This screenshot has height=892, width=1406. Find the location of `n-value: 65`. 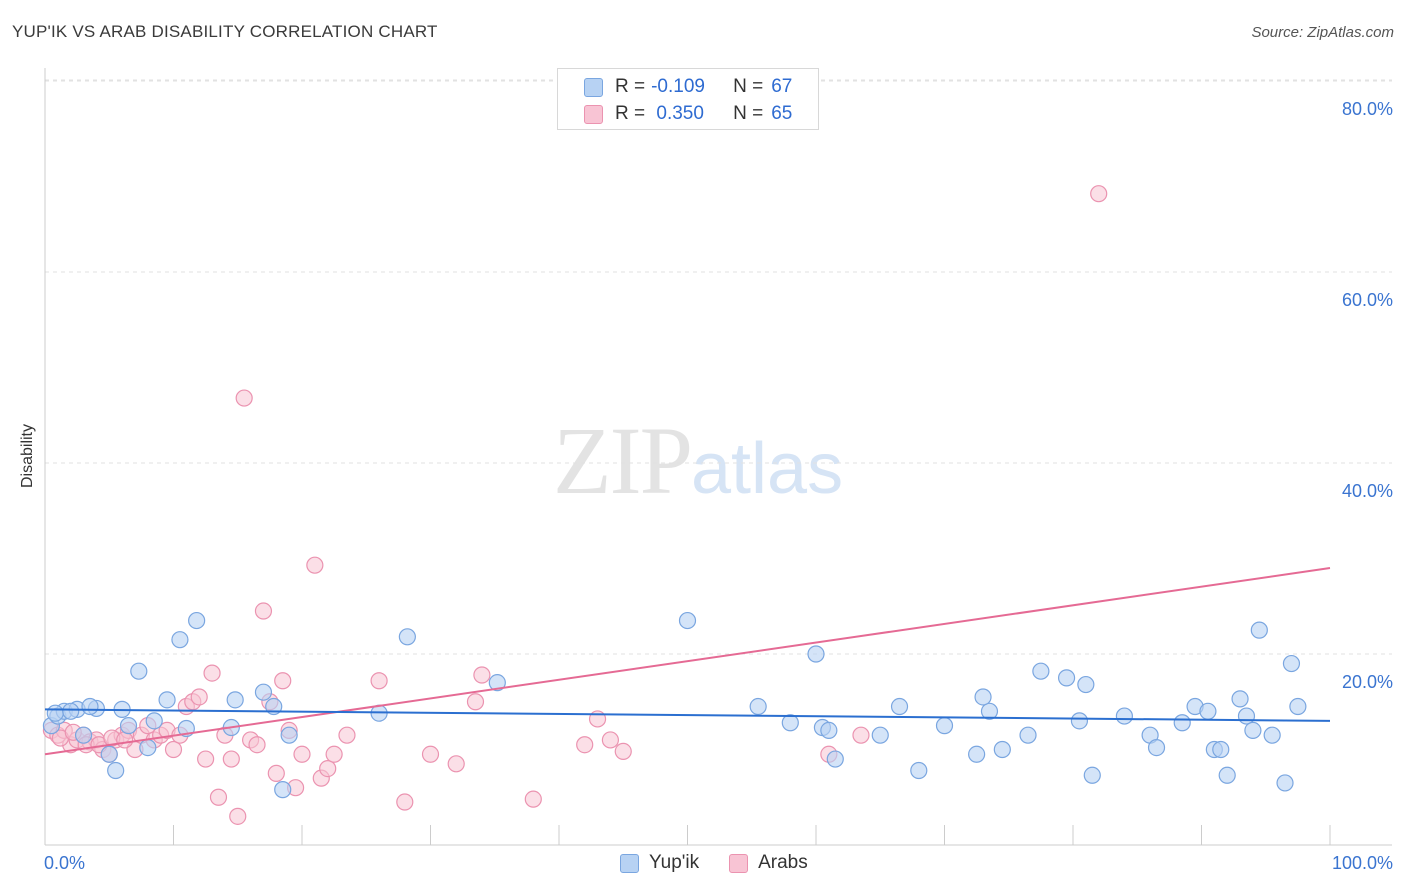

n-value: 65 is located at coordinates (782, 113).